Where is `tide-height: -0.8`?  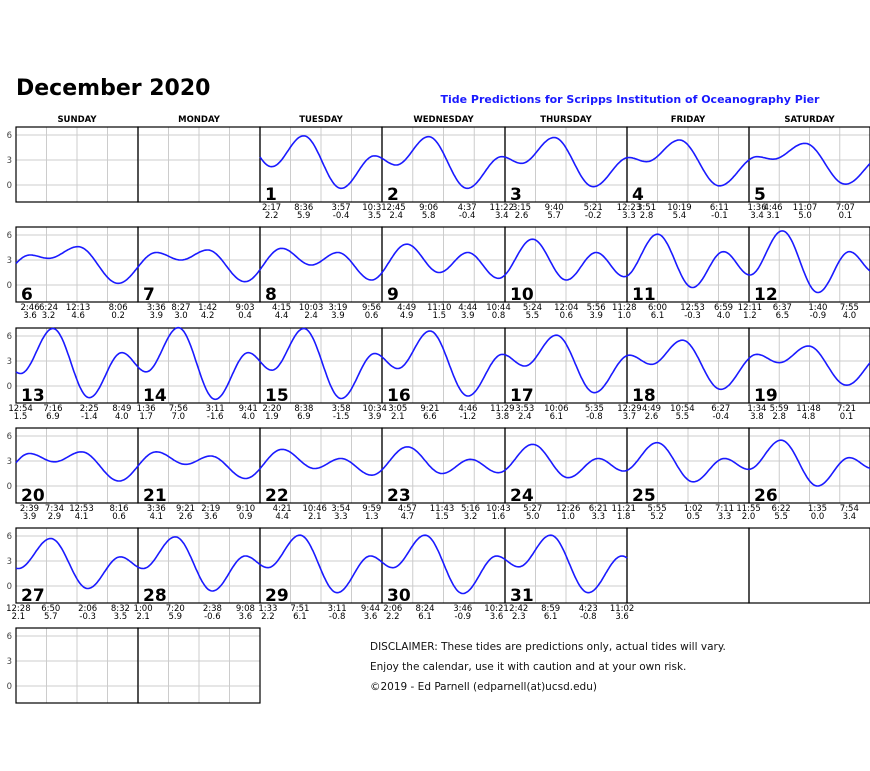 tide-height: -0.8 is located at coordinates (337, 617).